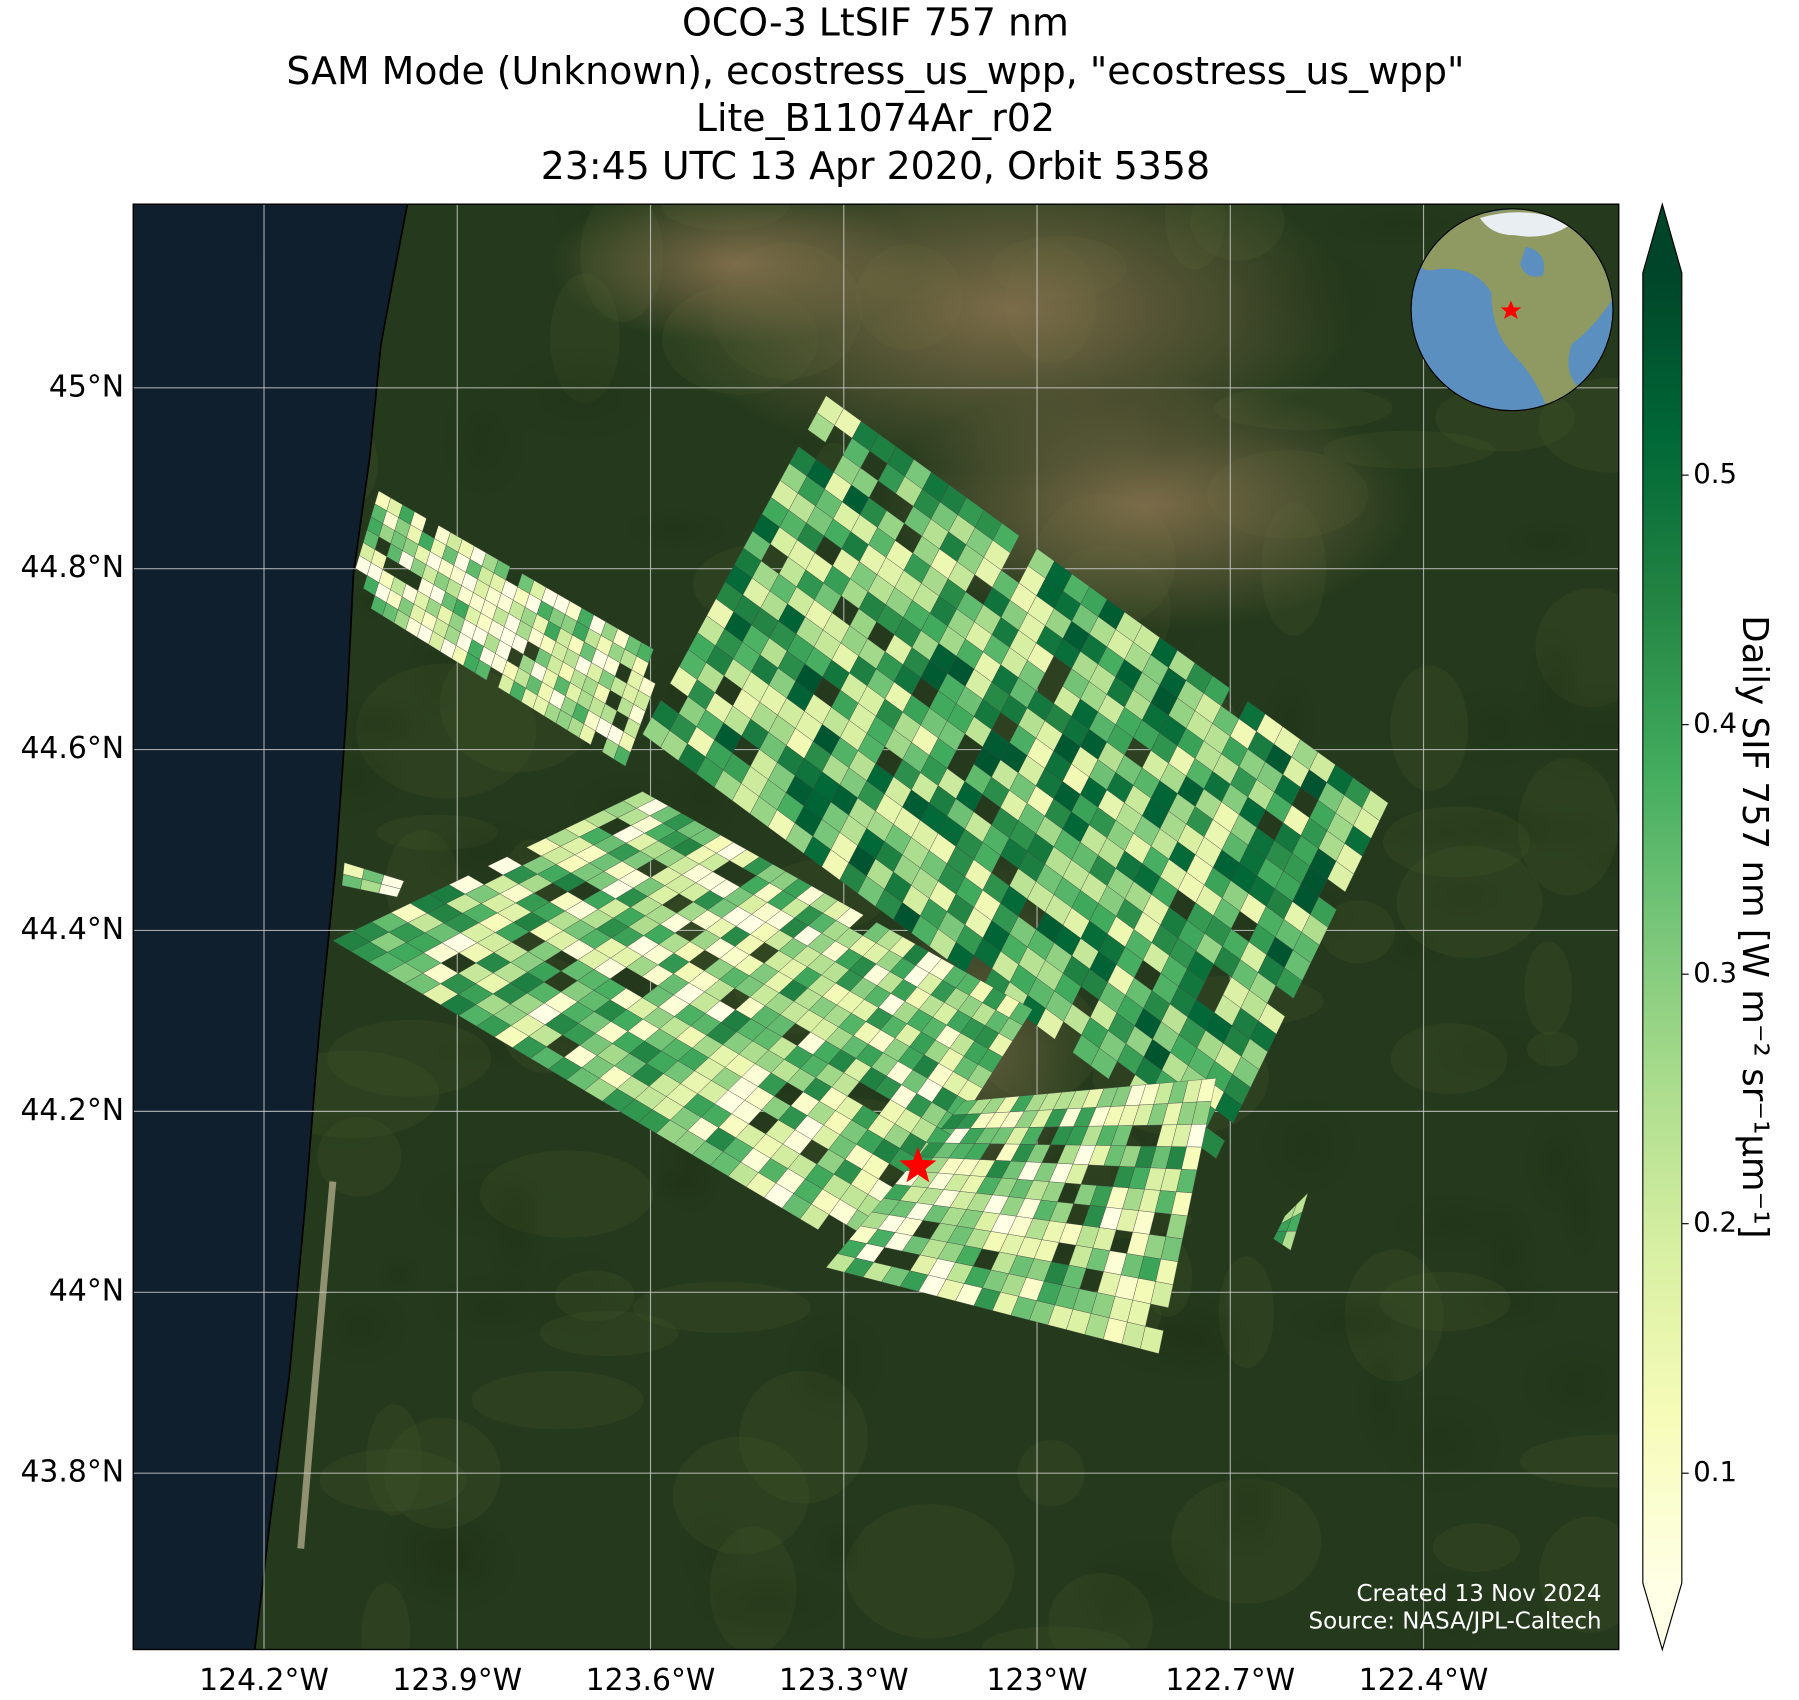 The image size is (1799, 1700). I want to click on globe-outline, so click(1512, 310).